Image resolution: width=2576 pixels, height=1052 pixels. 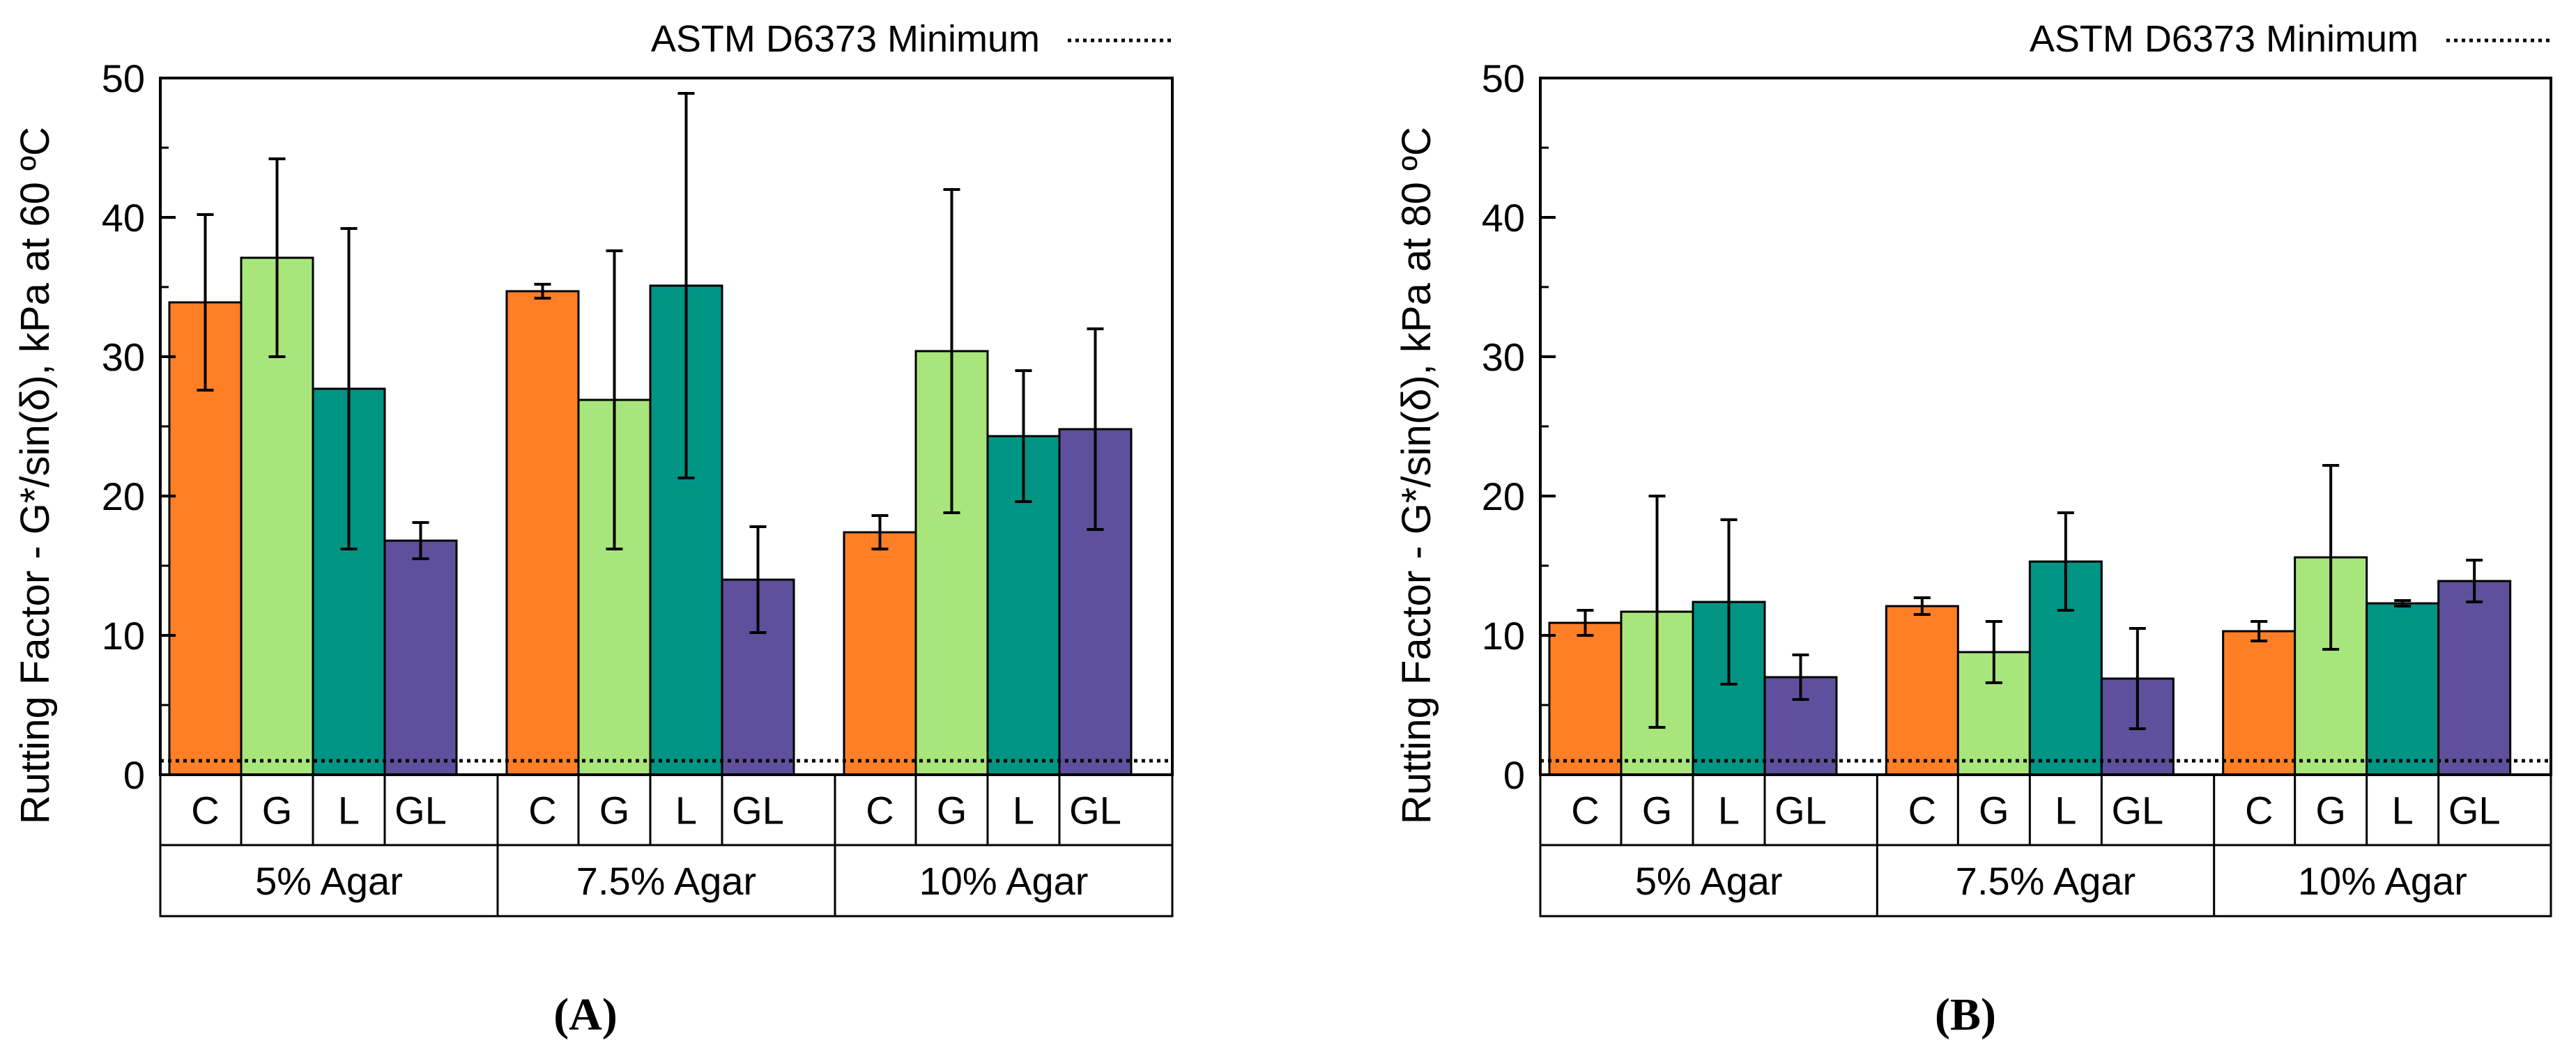 I want to click on bar-1-0-C, so click(x=1585, y=698).